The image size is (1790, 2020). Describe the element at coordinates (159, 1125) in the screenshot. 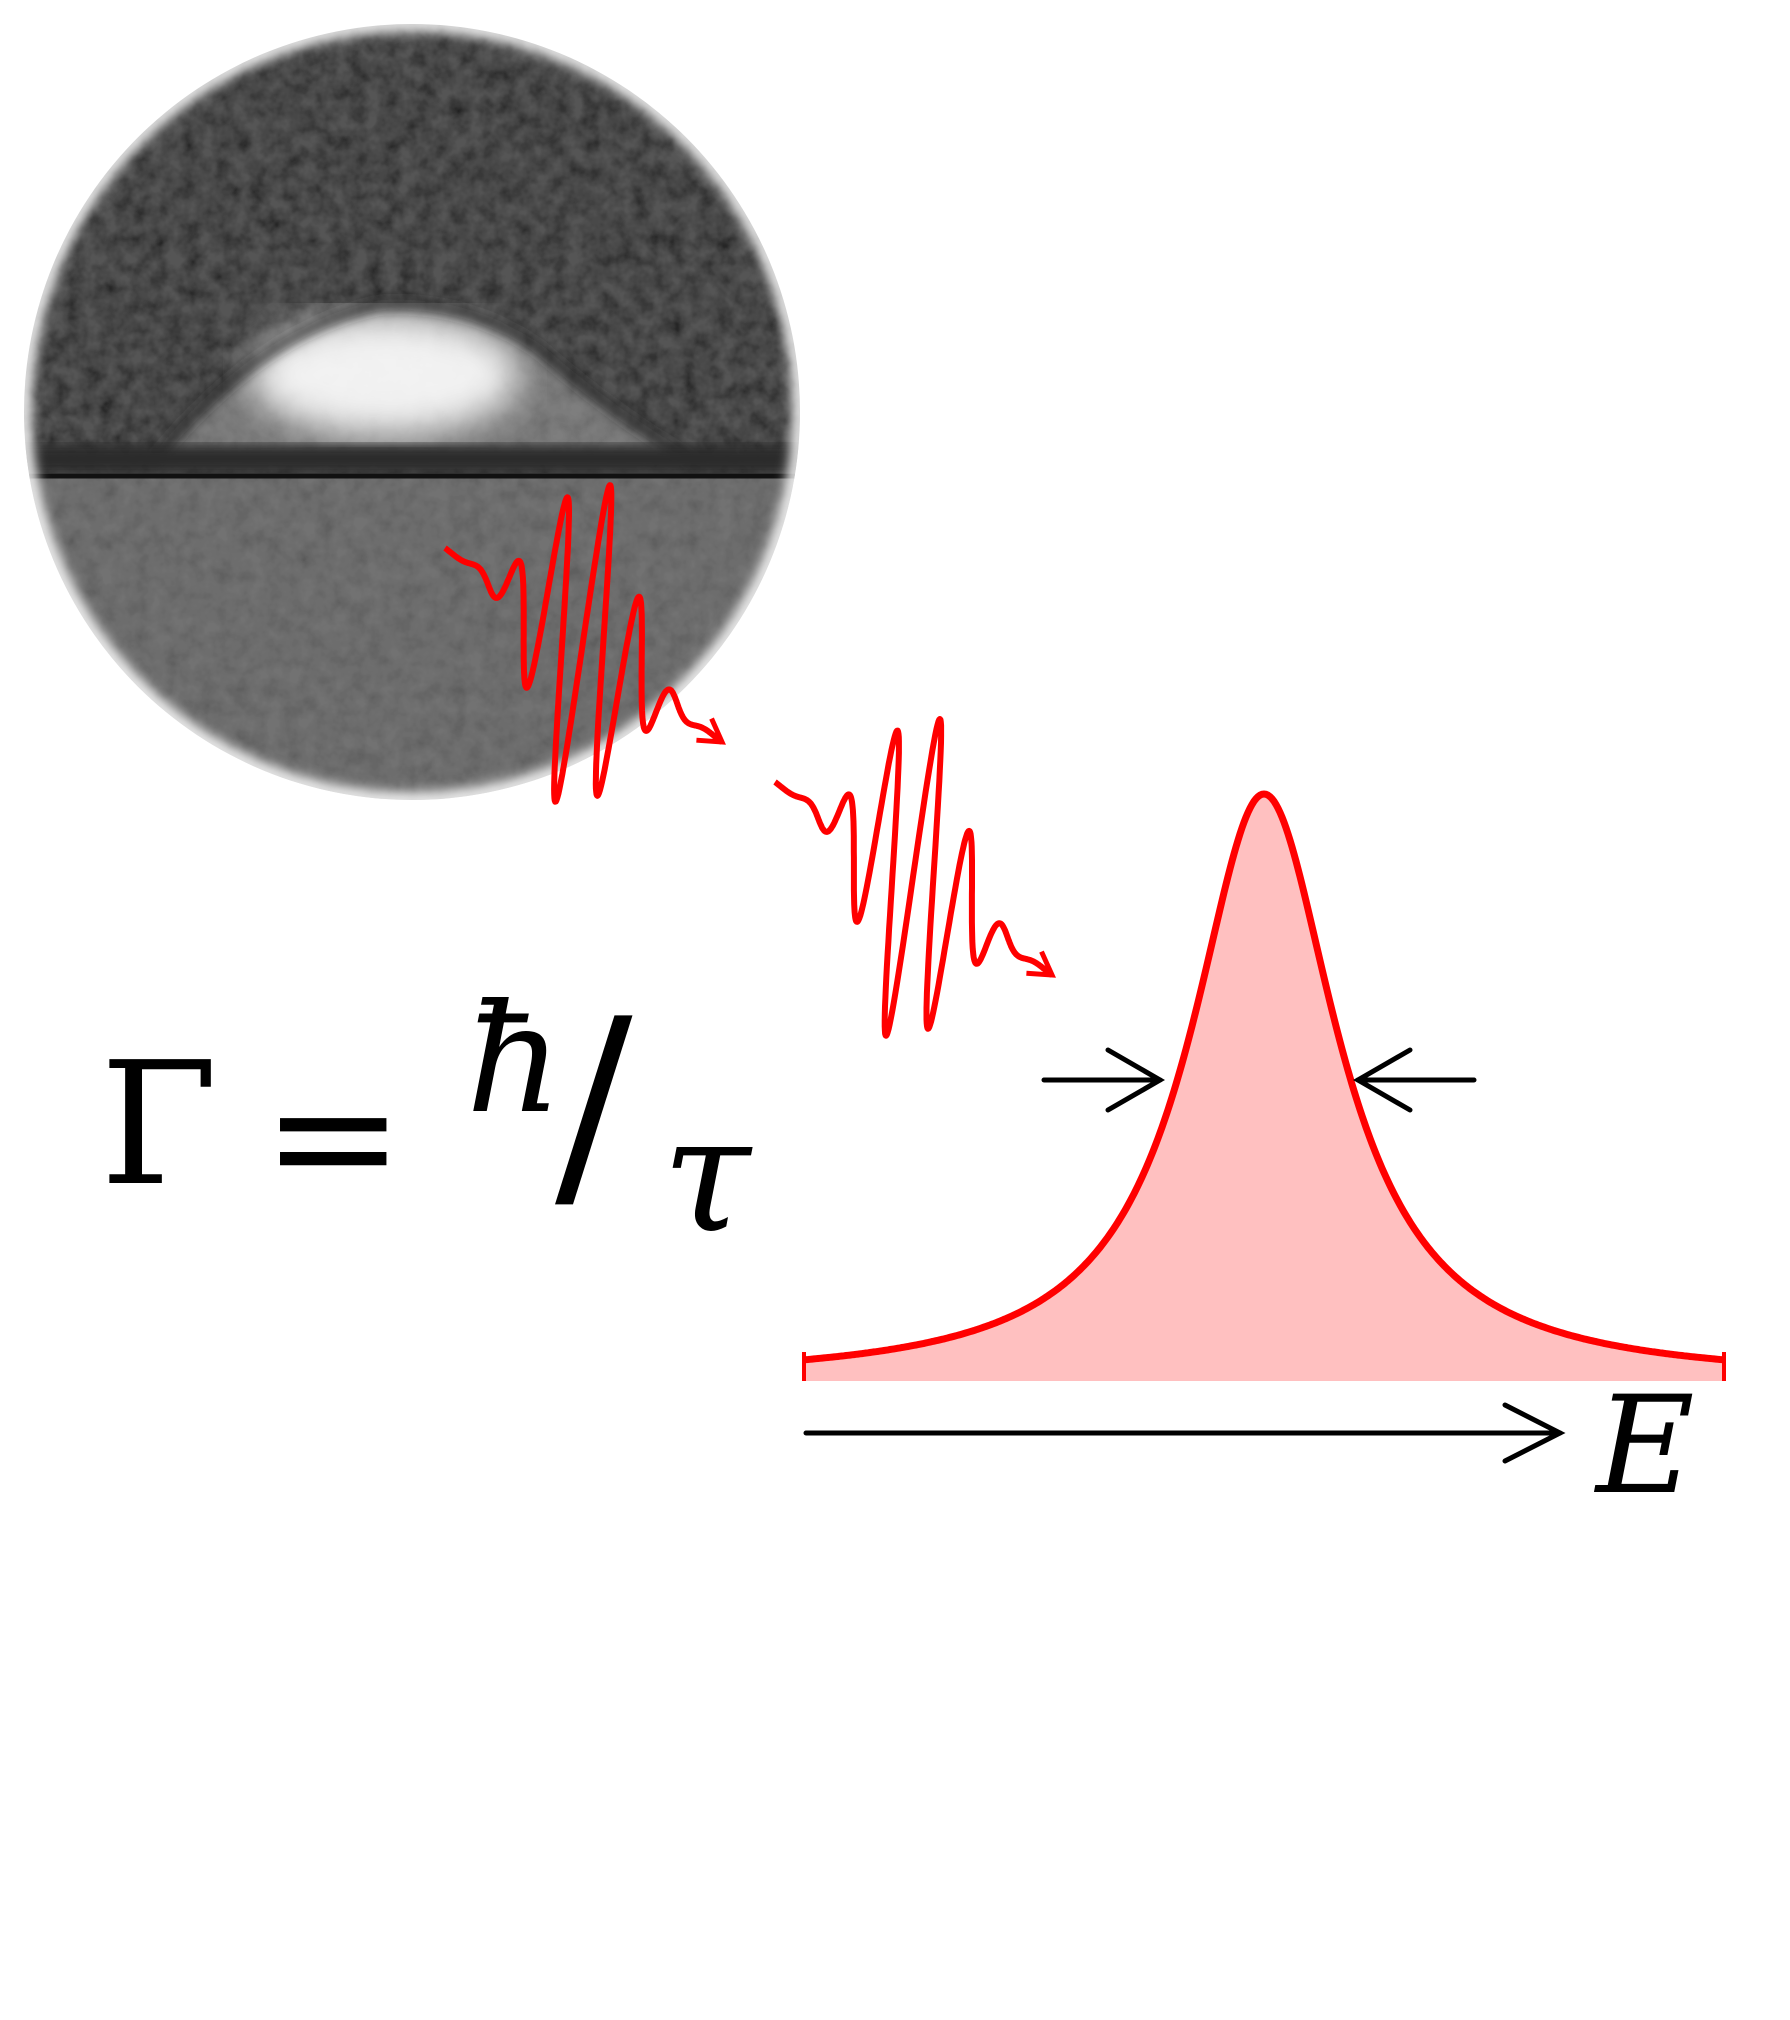

I see `formula-gamma: Γ` at that location.